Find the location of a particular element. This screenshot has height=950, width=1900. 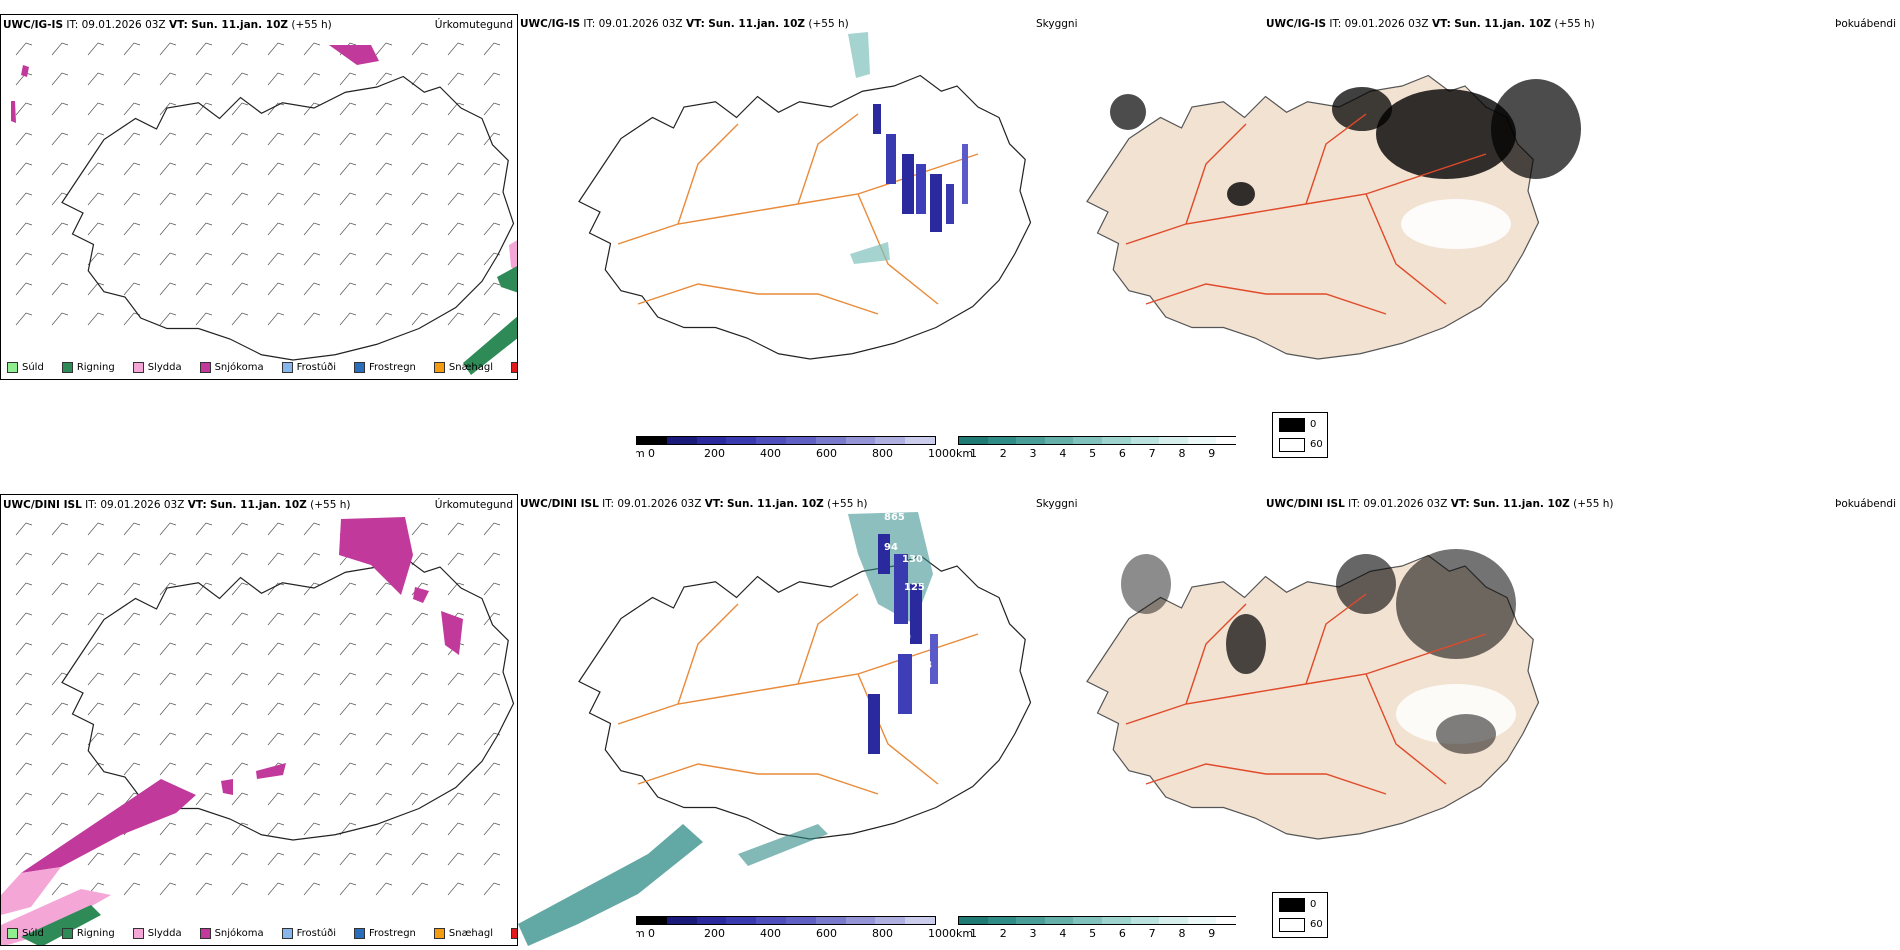

legend-label: Slydda is located at coordinates (164, 367).